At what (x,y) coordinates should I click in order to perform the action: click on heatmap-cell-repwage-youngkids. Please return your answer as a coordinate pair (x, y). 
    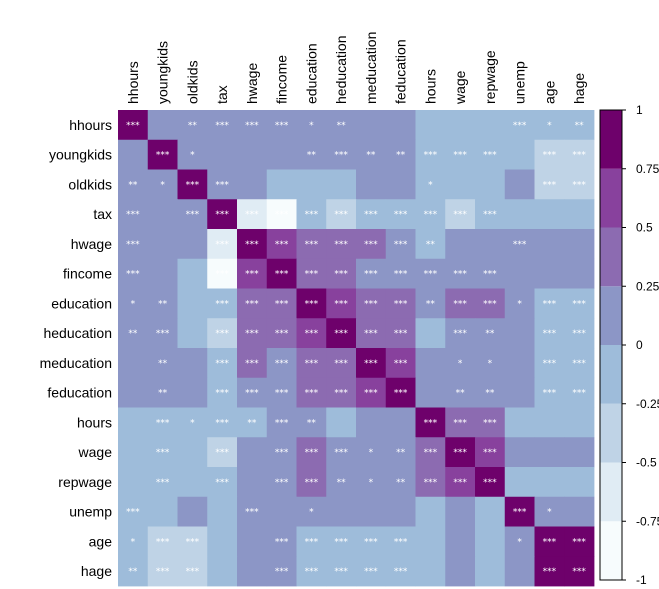
    Looking at the image, I should click on (162, 482).